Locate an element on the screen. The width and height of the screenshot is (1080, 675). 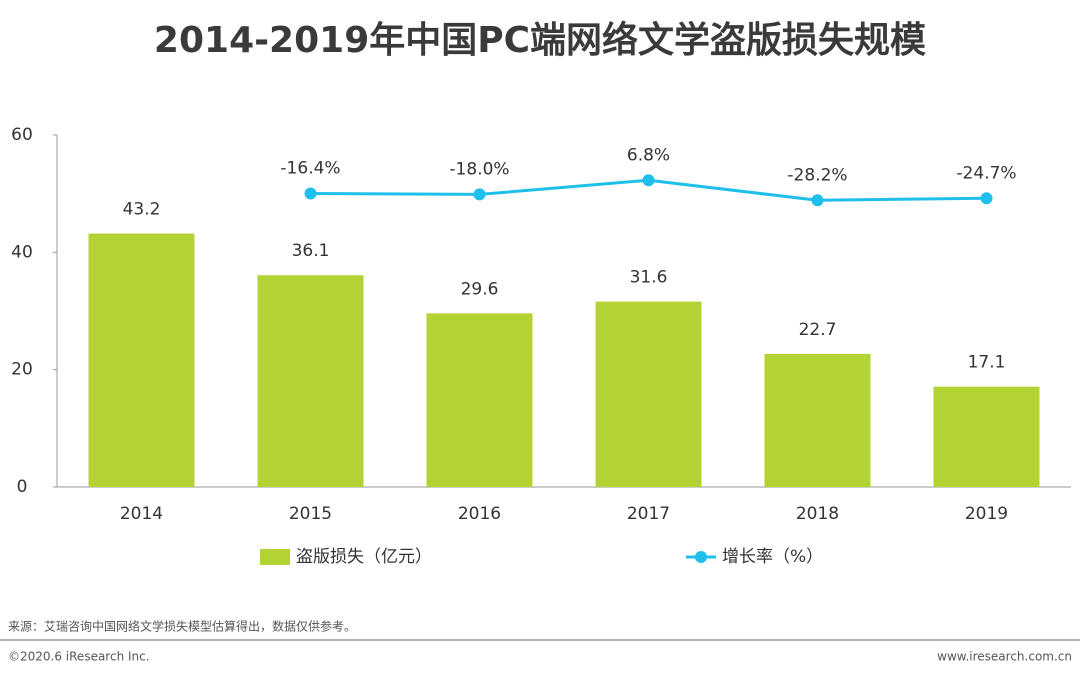
x-tick-label: 2018 is located at coordinates (817, 514).